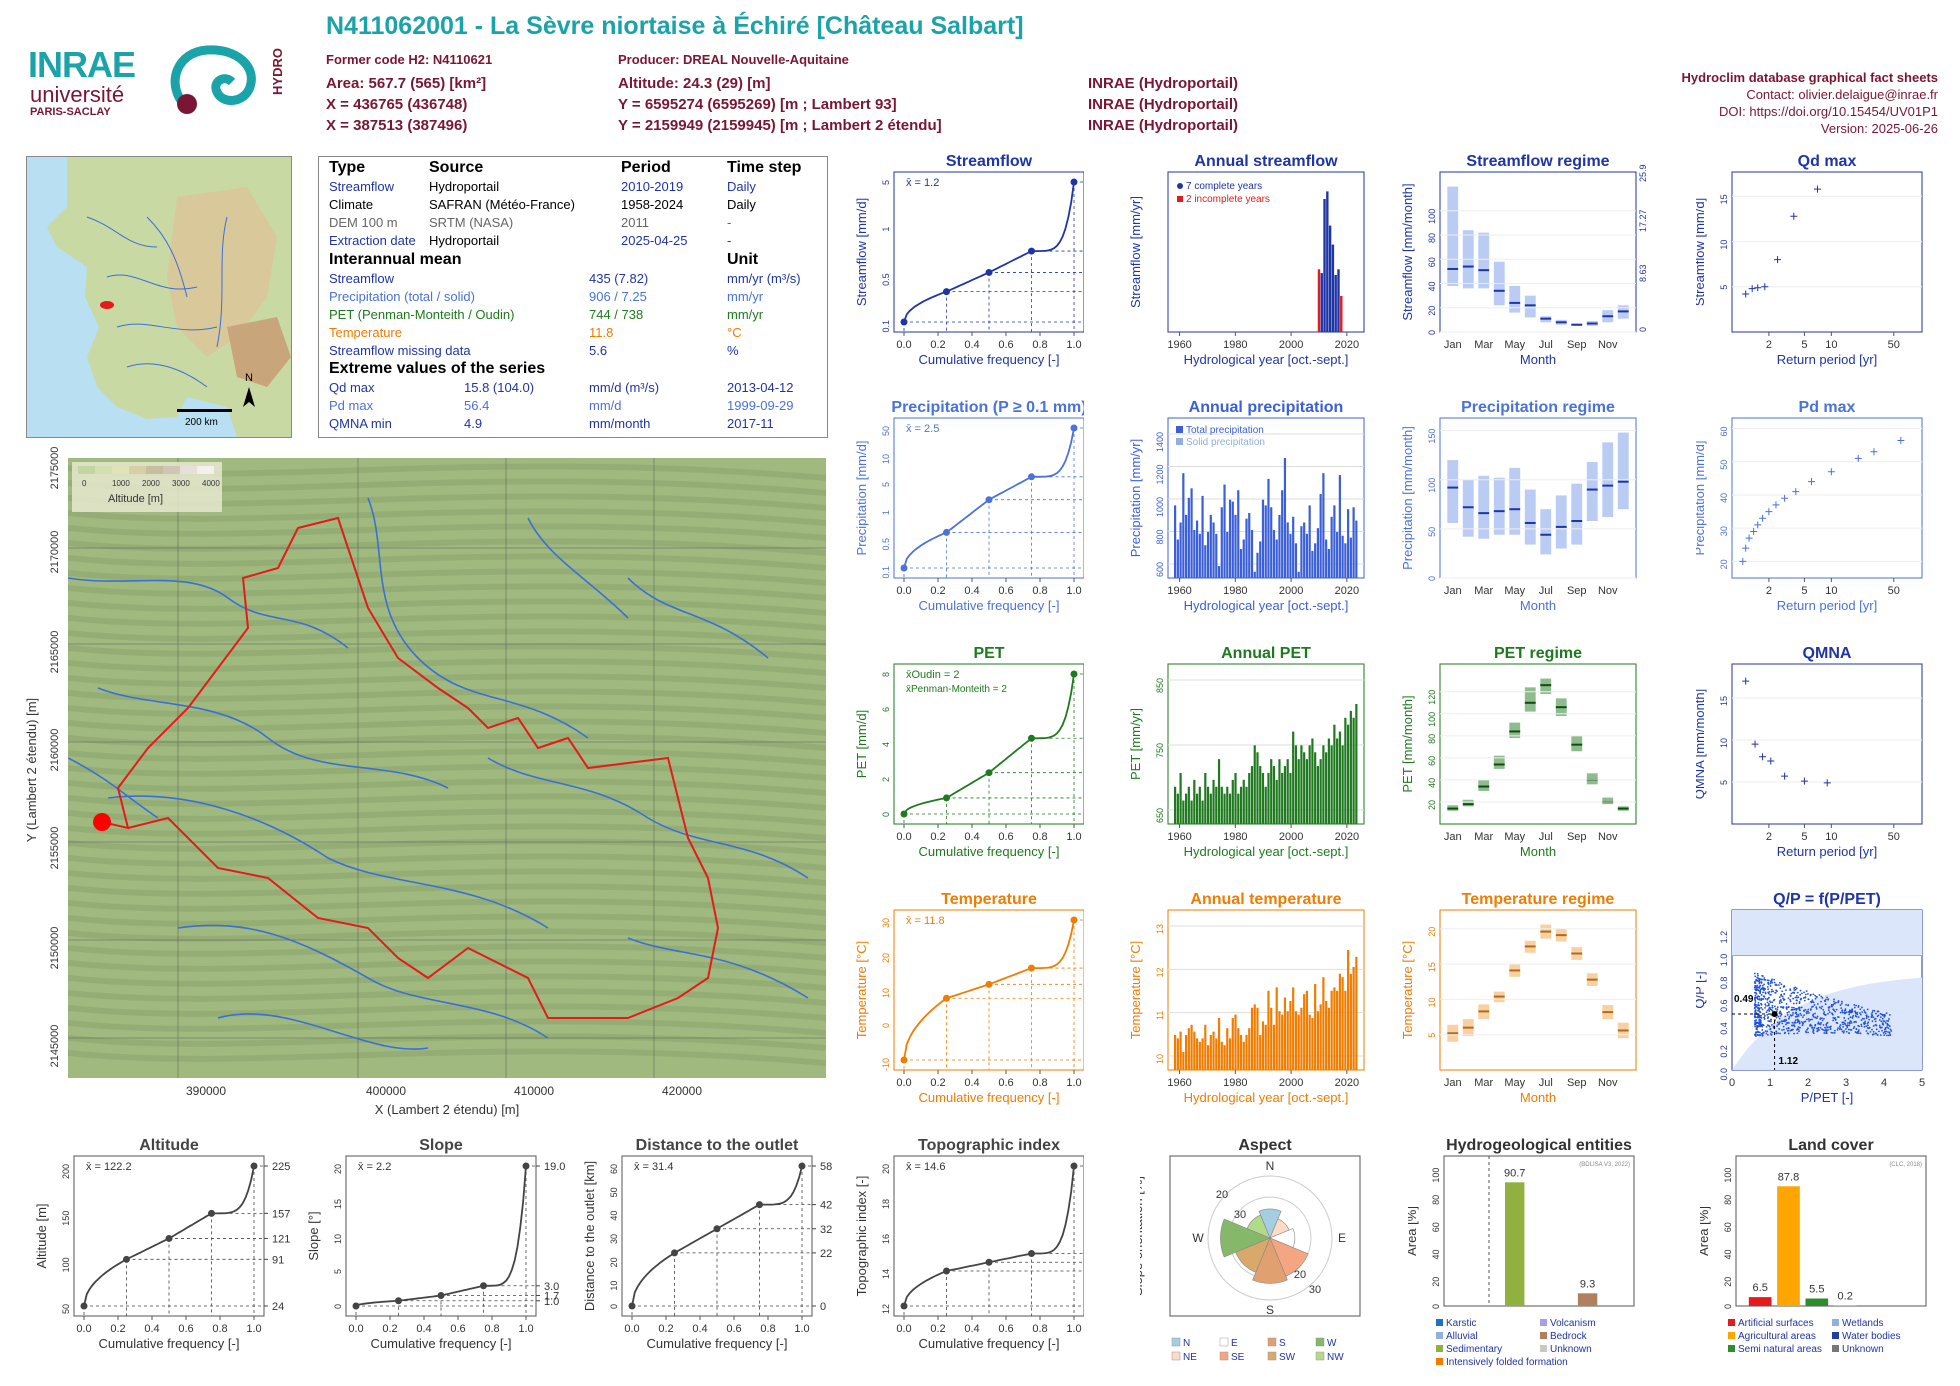 The height and width of the screenshot is (1386, 1960). I want to click on chart-title: Precipitation (P ≥ 0.1 mm), so click(987, 407).